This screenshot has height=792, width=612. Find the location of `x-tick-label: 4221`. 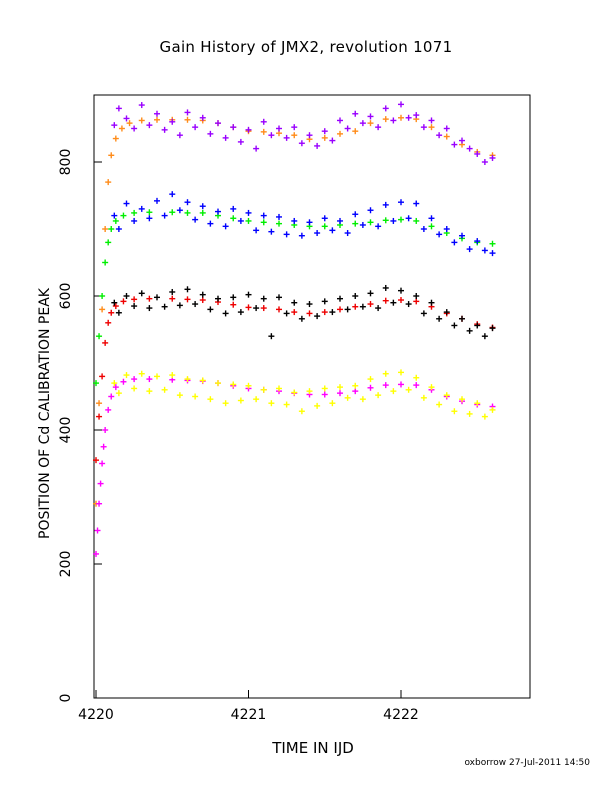

x-tick-label: 4221 is located at coordinates (249, 715).